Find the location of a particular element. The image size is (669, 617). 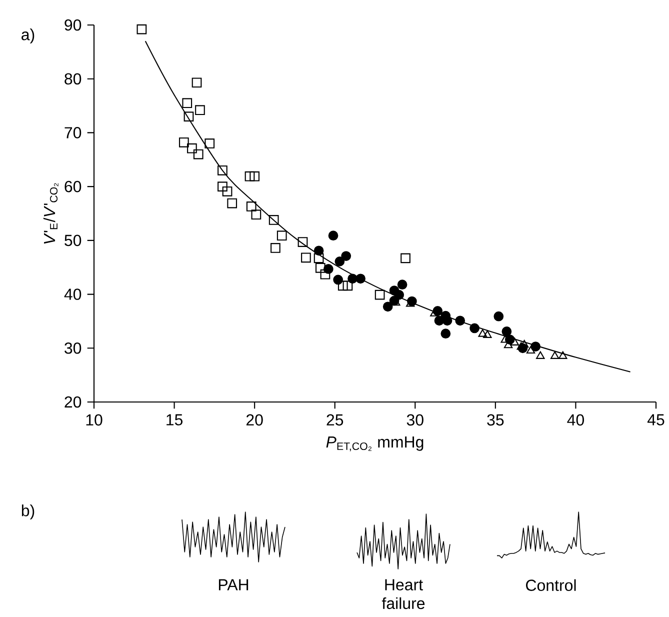

y-tick-label: 40 is located at coordinates (73, 294).